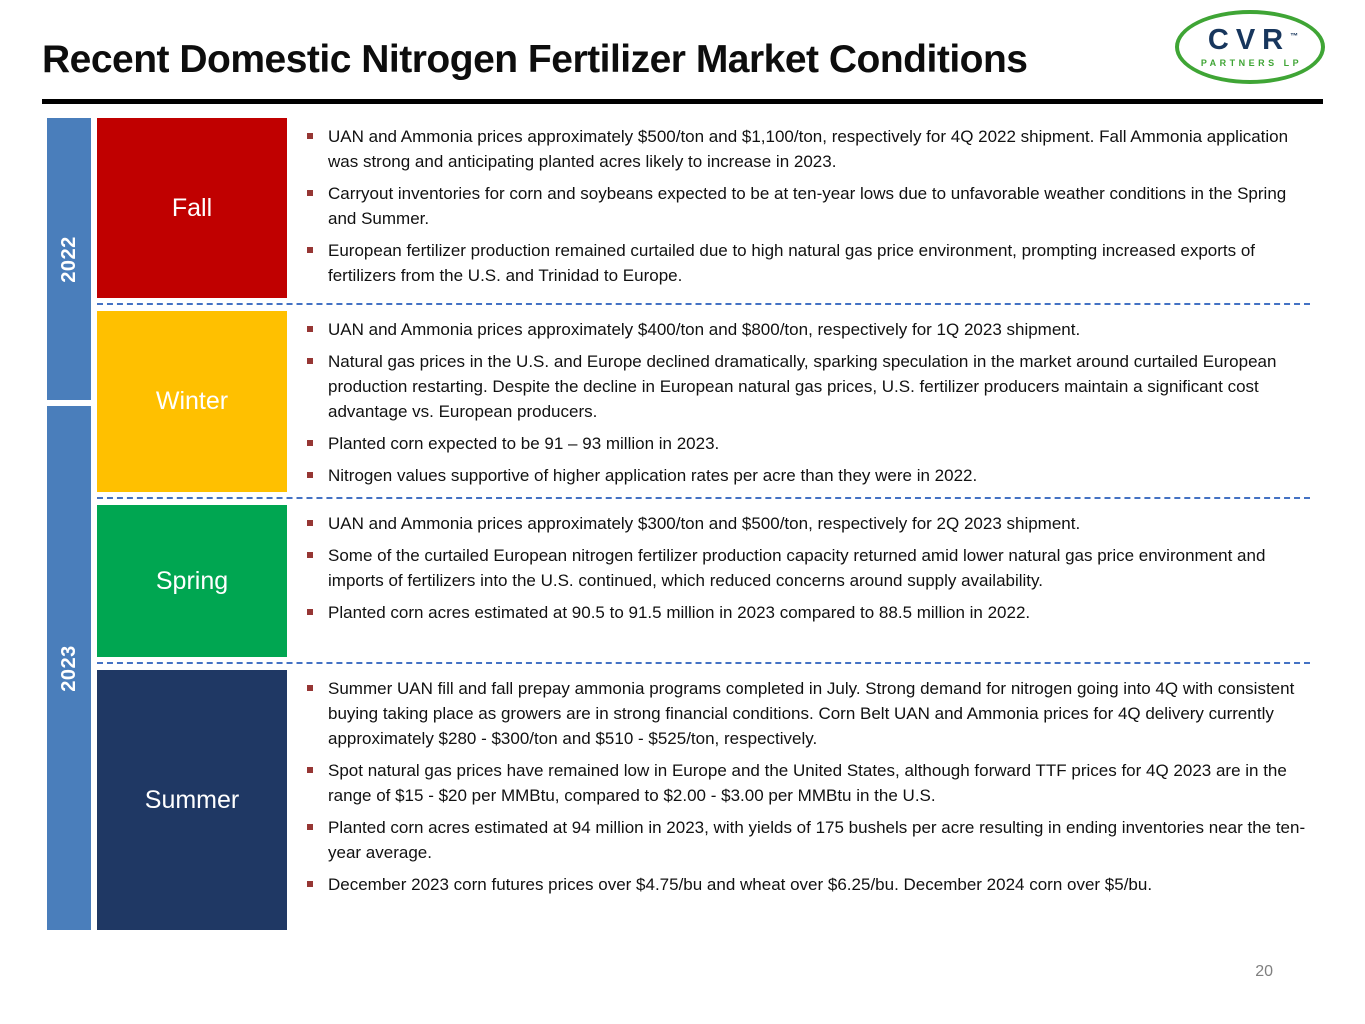  I want to click on season-box-fall: Fall, so click(192, 208).